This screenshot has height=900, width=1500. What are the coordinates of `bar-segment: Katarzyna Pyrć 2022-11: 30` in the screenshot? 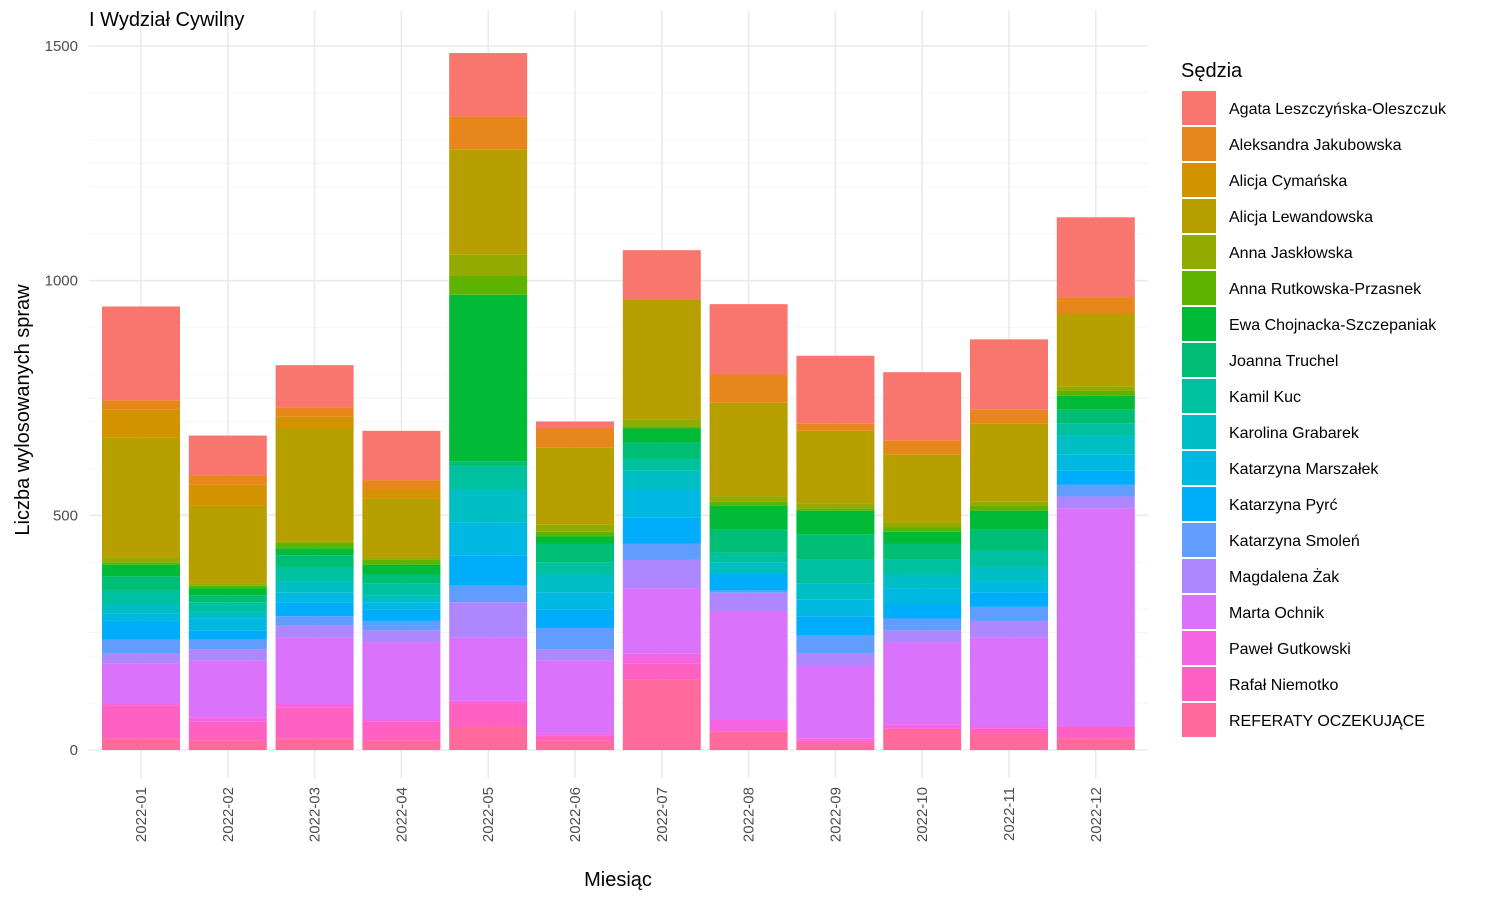 It's located at (1009, 599).